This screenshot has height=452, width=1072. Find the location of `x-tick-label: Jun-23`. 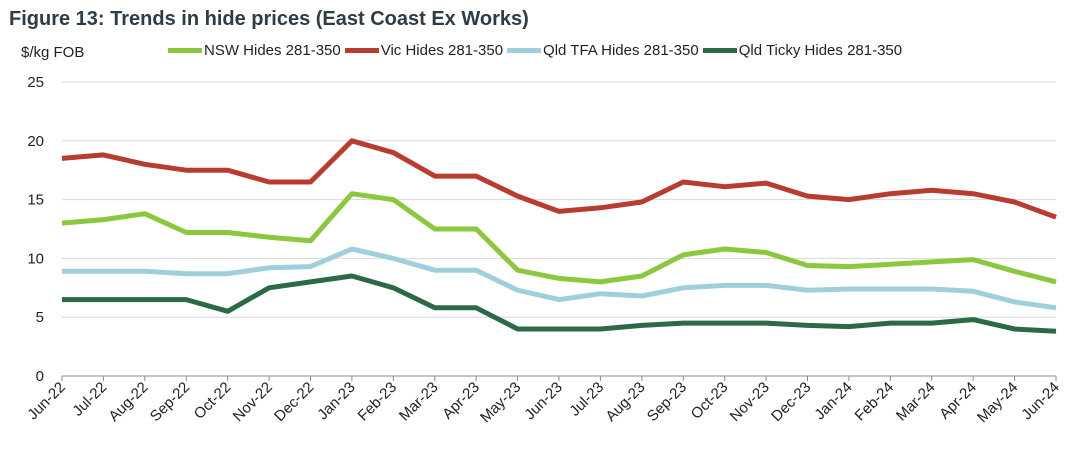

x-tick-label: Jun-23 is located at coordinates (543, 401).